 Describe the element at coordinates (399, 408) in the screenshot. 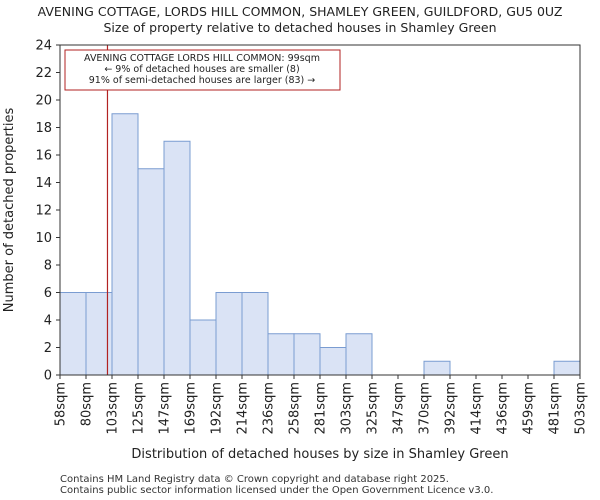

I see `x-tick-label: 347sqm` at that location.